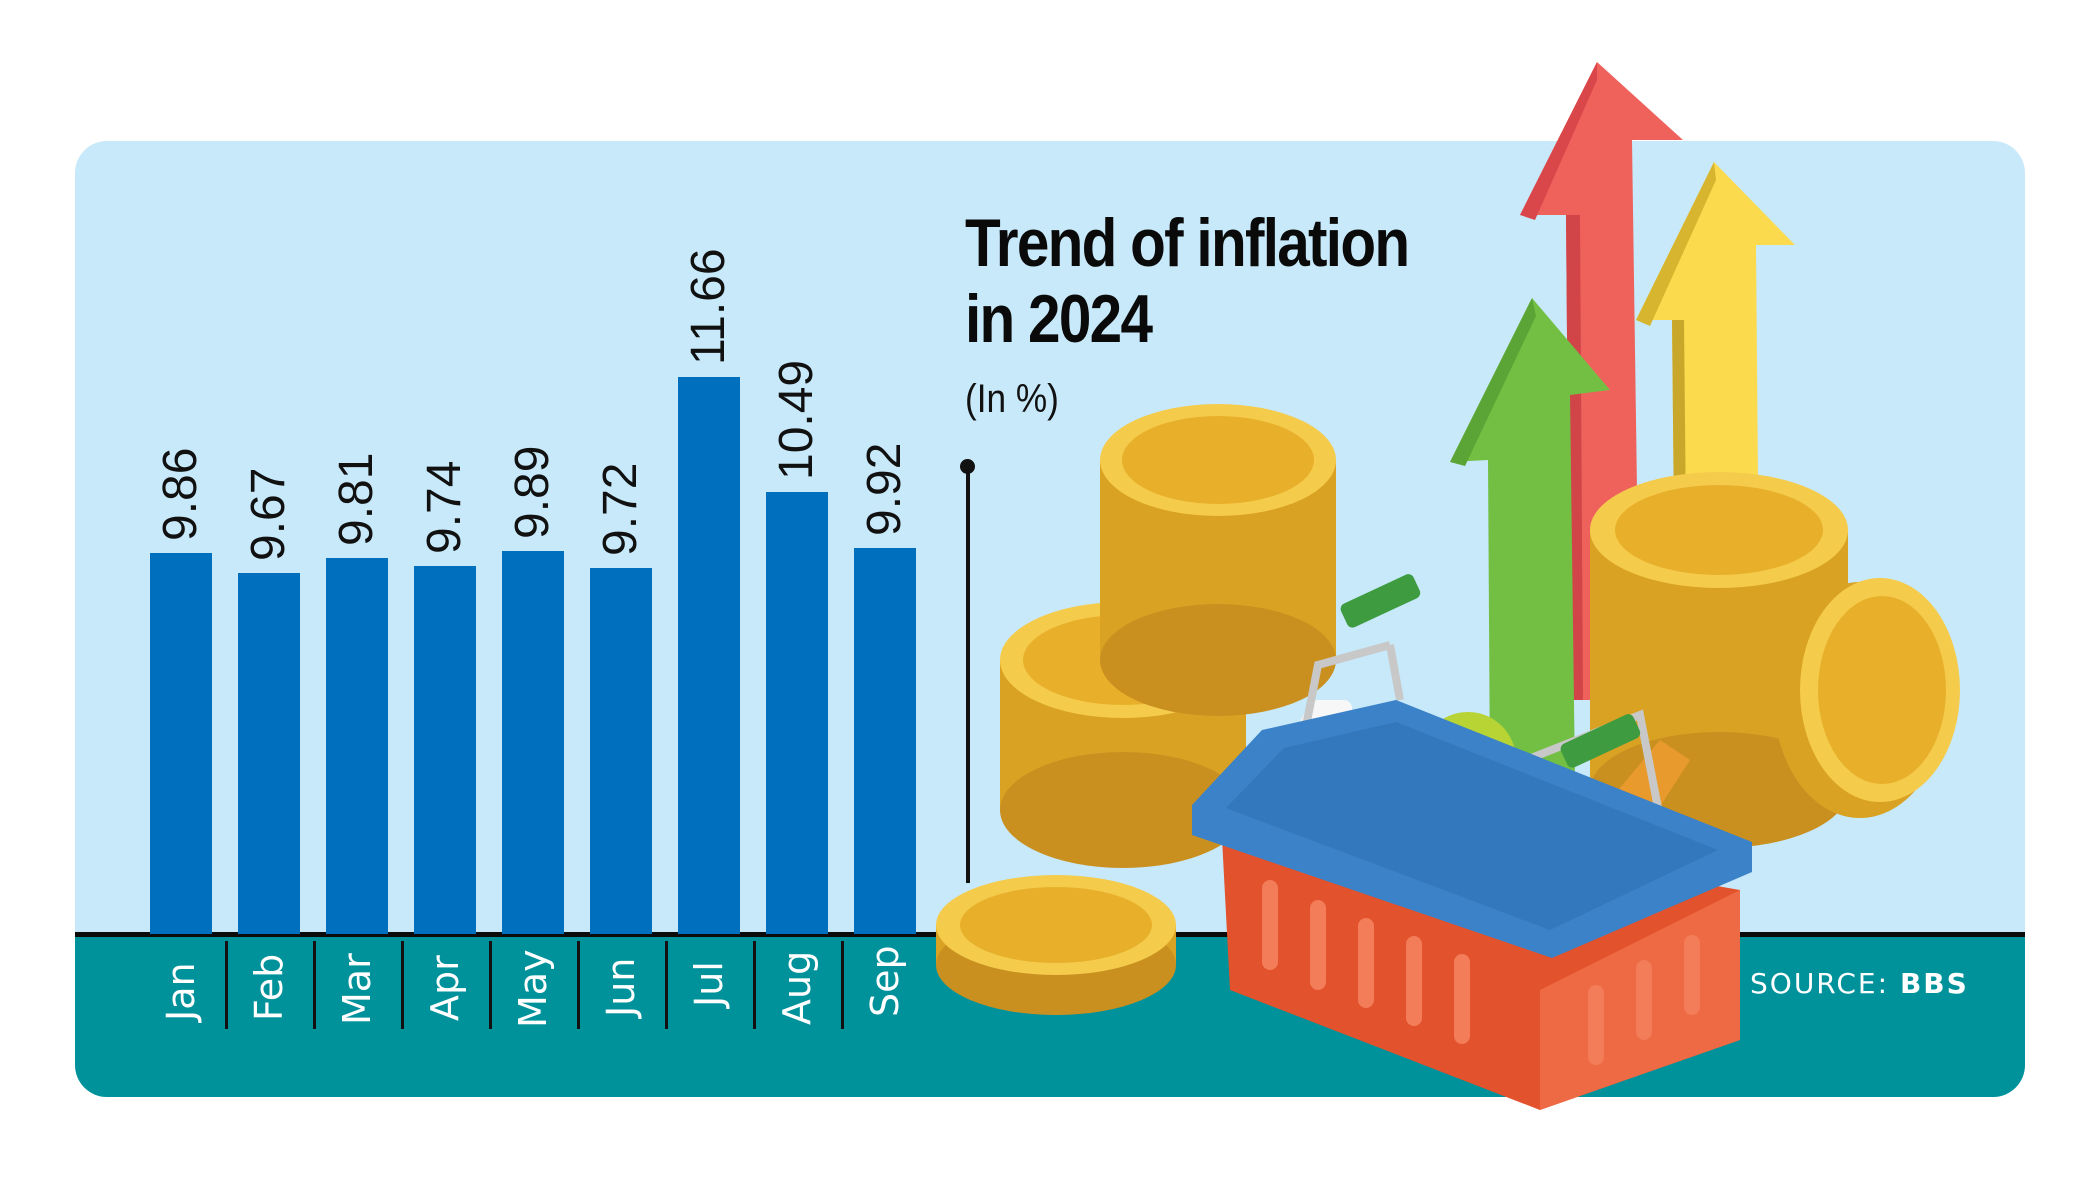  Describe the element at coordinates (533, 988) in the screenshot. I see `month-label-may: May` at that location.